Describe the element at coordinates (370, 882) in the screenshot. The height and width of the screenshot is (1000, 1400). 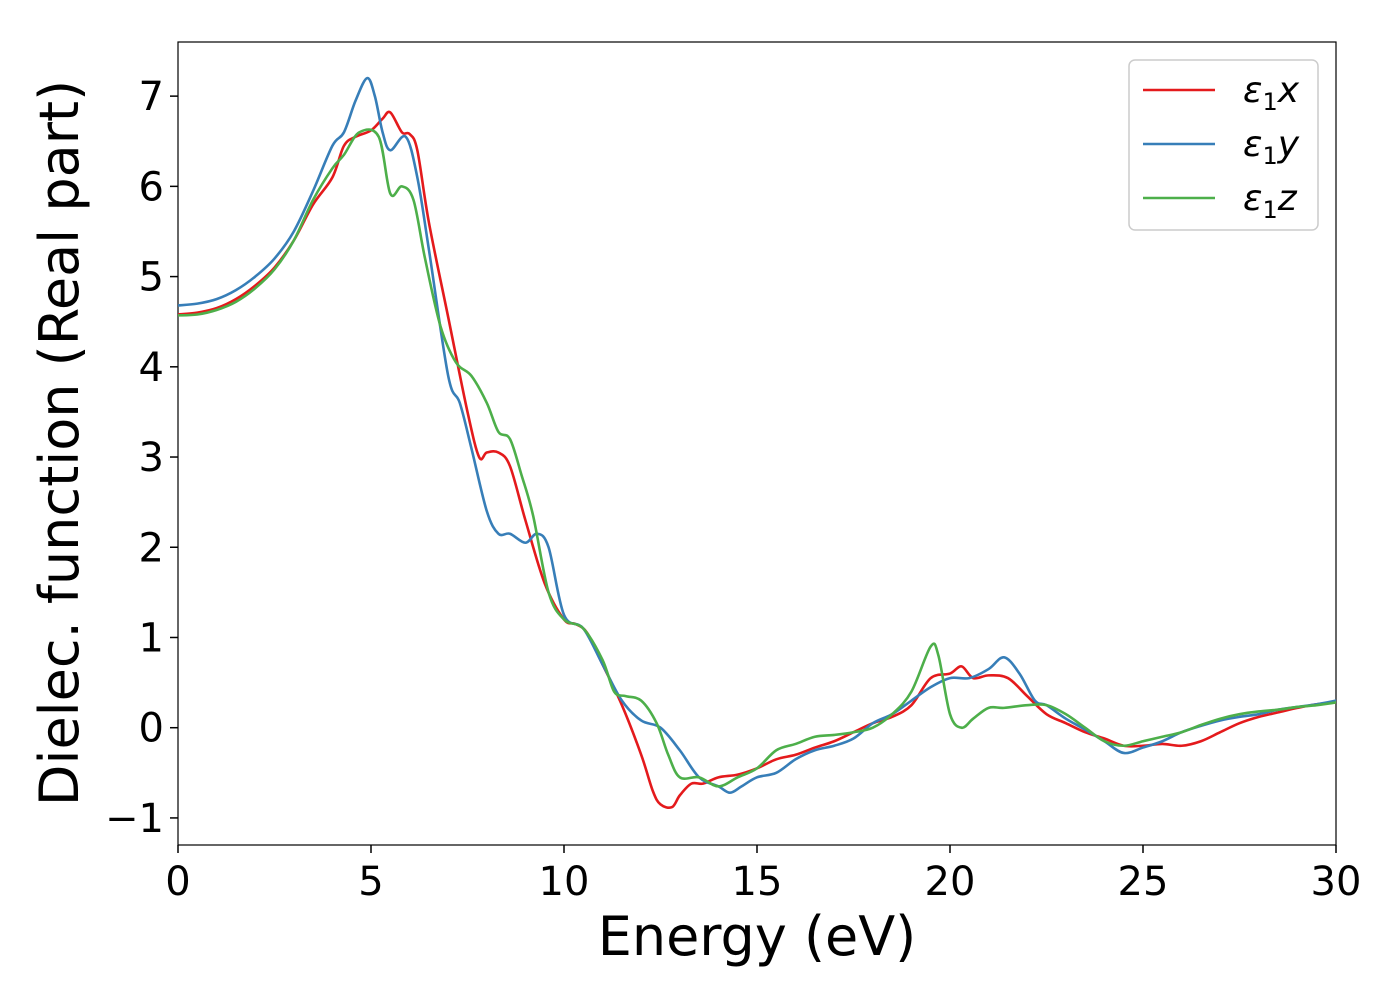
I see `x-tick-label: 5` at that location.